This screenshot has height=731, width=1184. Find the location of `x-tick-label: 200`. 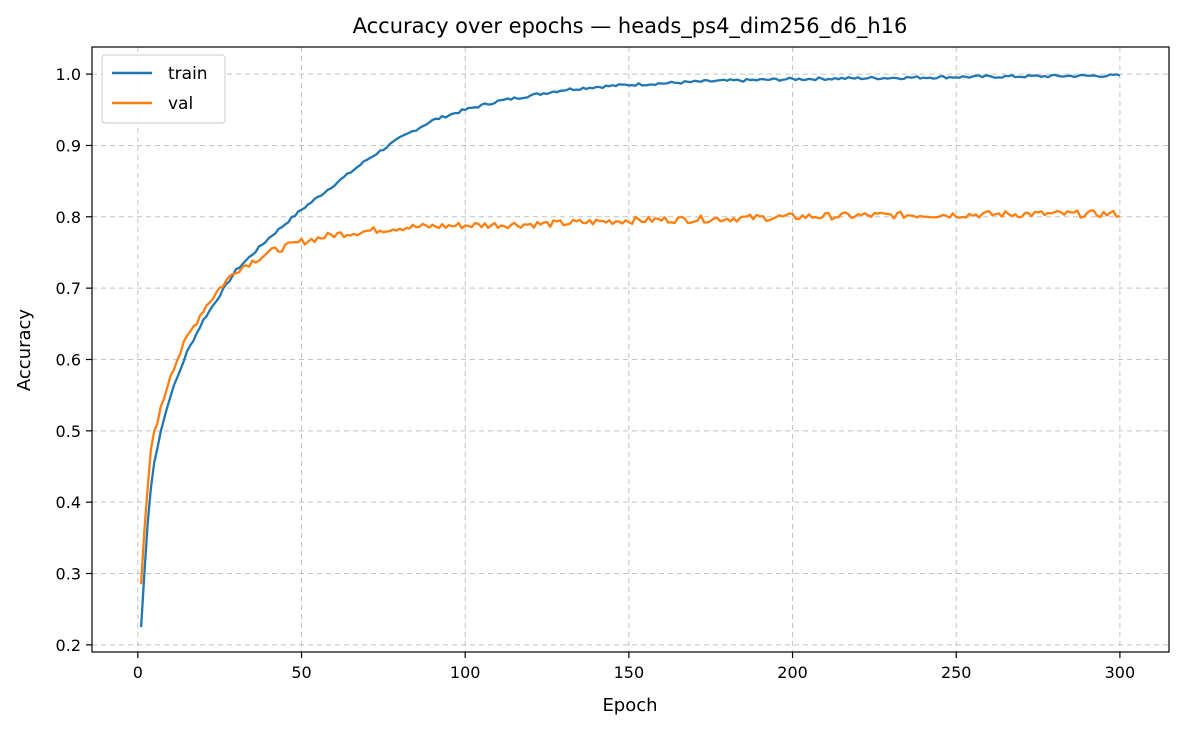

x-tick-label: 200 is located at coordinates (792, 672).